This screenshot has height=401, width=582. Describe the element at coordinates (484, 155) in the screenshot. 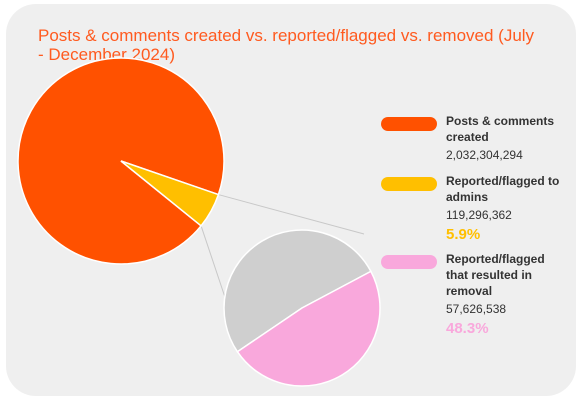

I see `legend-value-posts: 2,032,304,294` at that location.